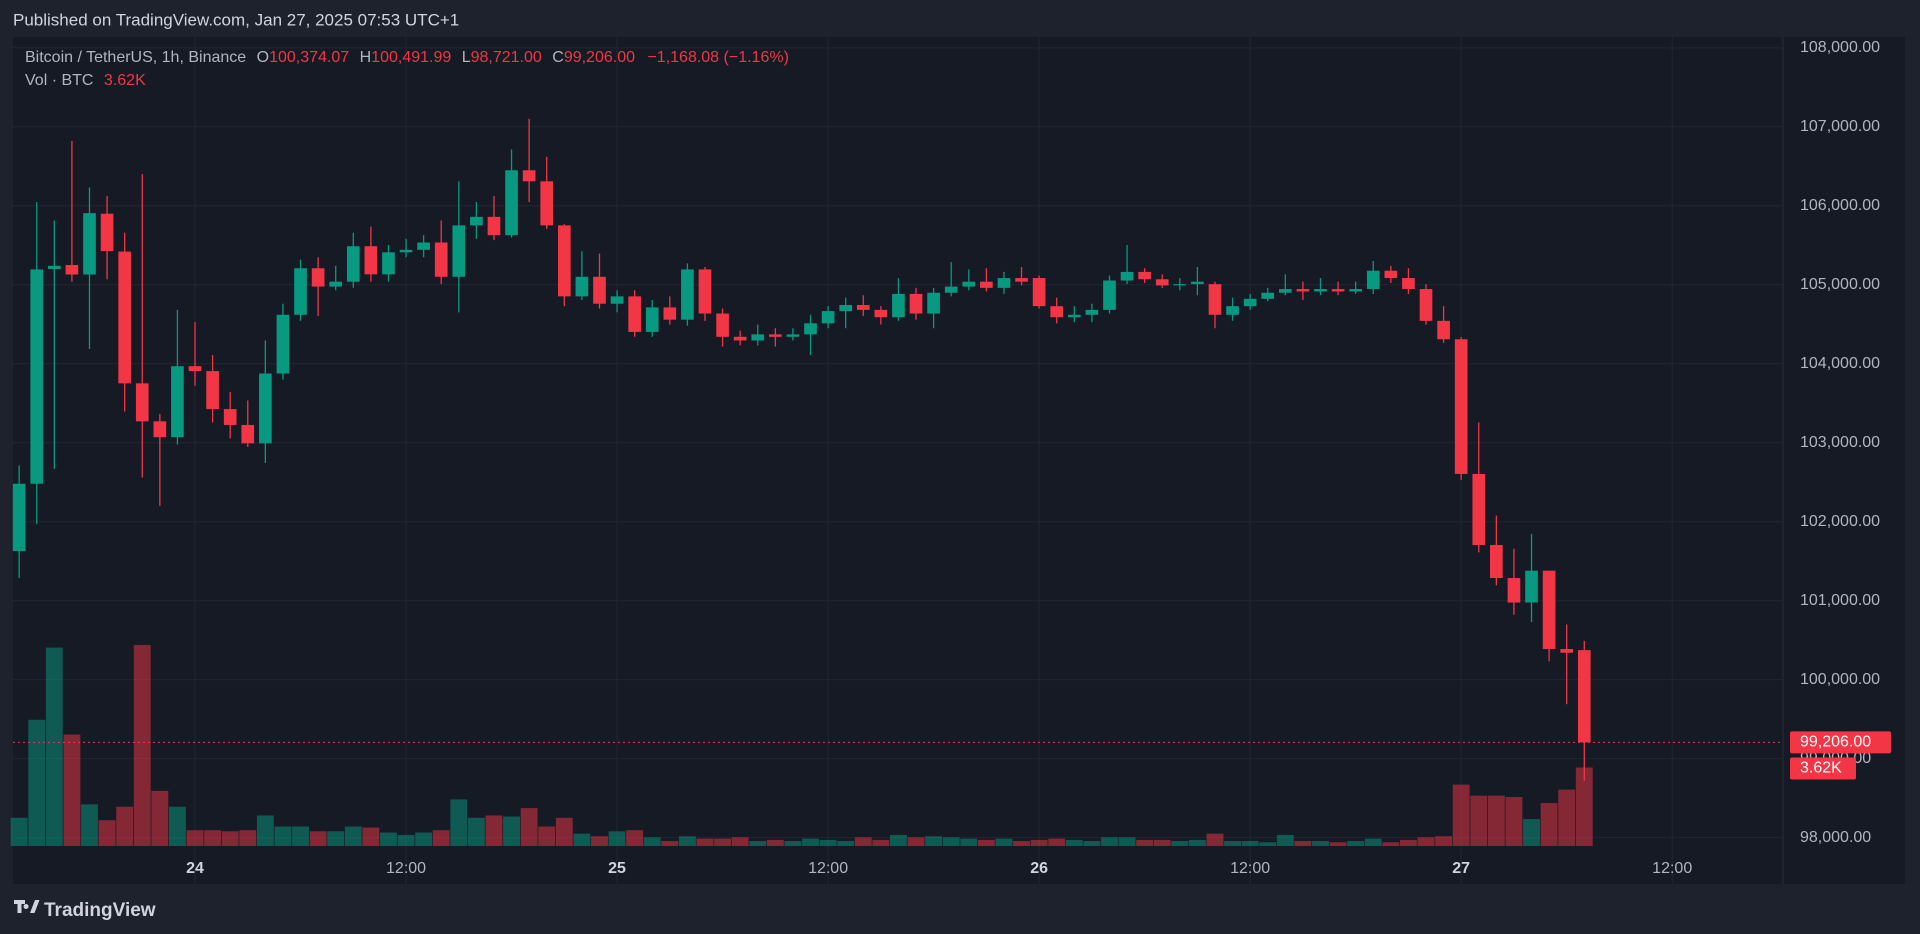  Describe the element at coordinates (1823, 768) in the screenshot. I see `volume-badge` at that location.